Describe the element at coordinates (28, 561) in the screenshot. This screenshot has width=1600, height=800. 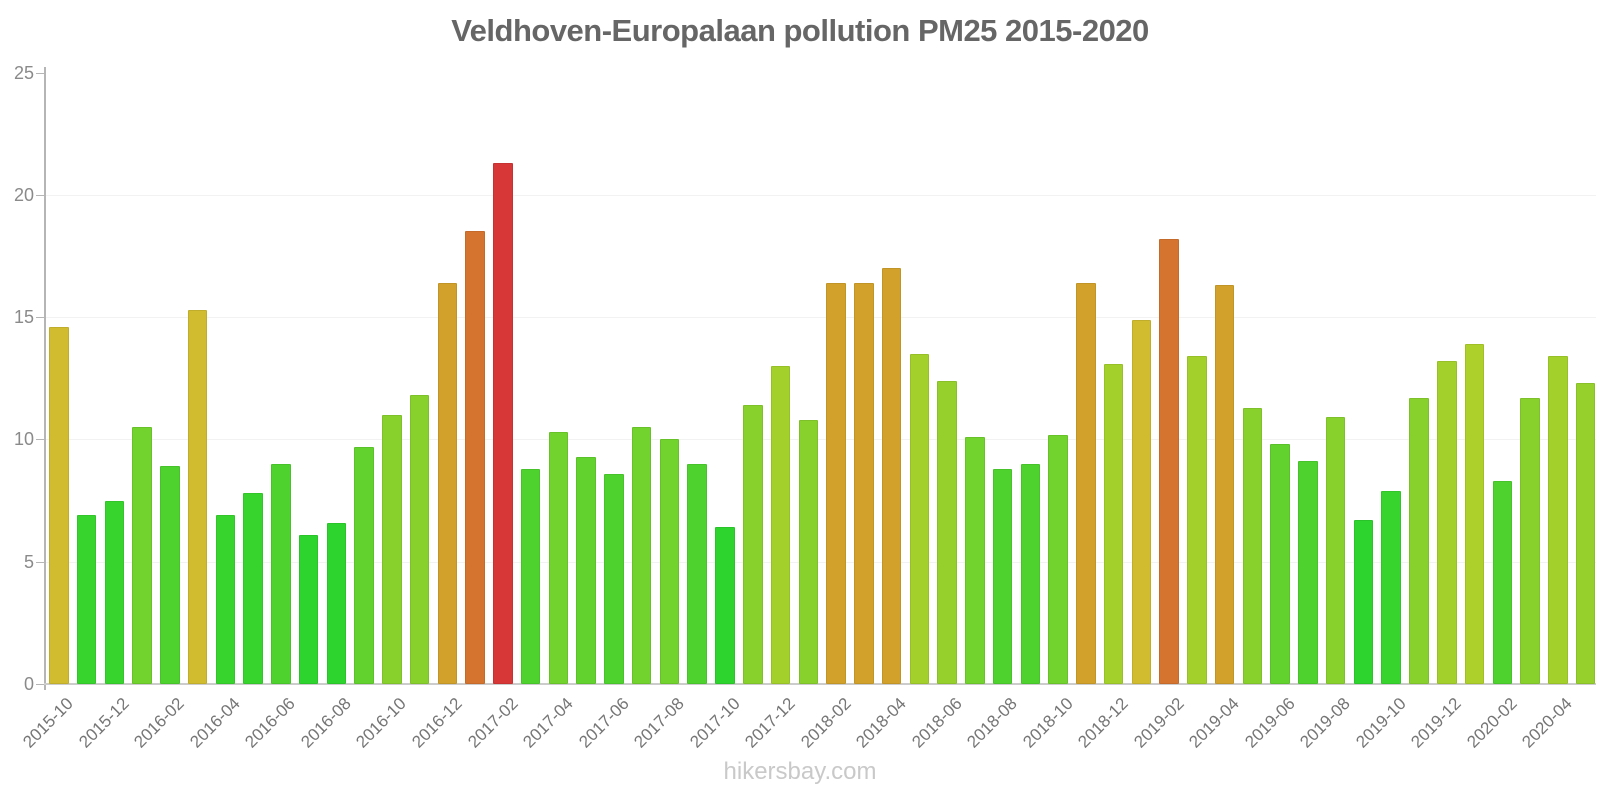
I see `y-tick-label-5: 5` at that location.